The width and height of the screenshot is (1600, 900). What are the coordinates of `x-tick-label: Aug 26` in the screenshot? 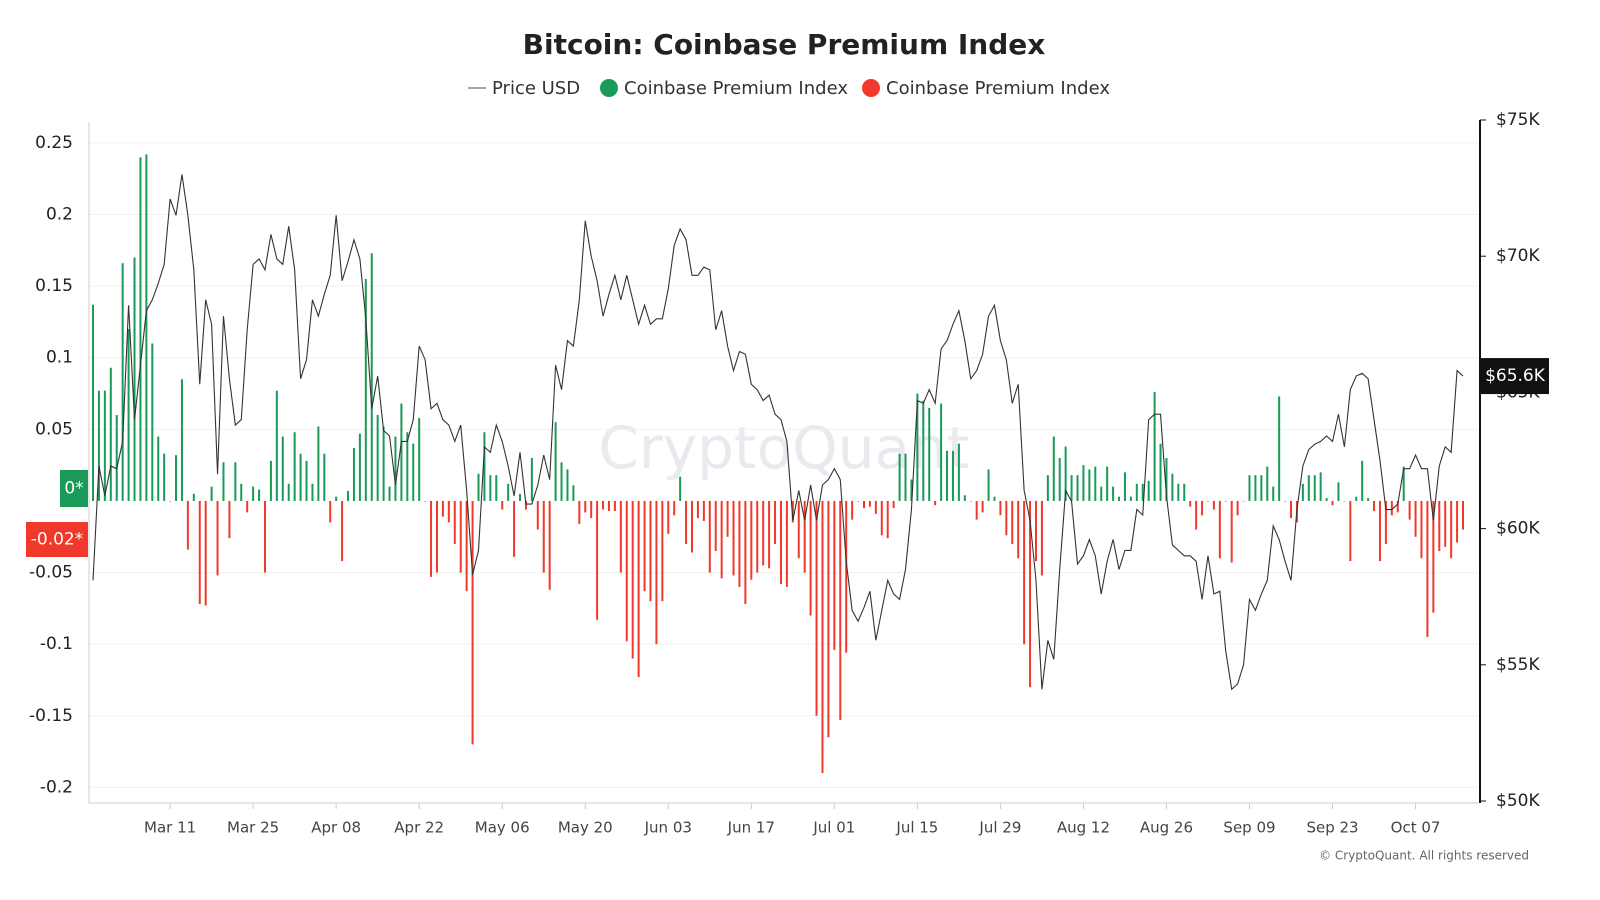 It's located at (1166, 828).